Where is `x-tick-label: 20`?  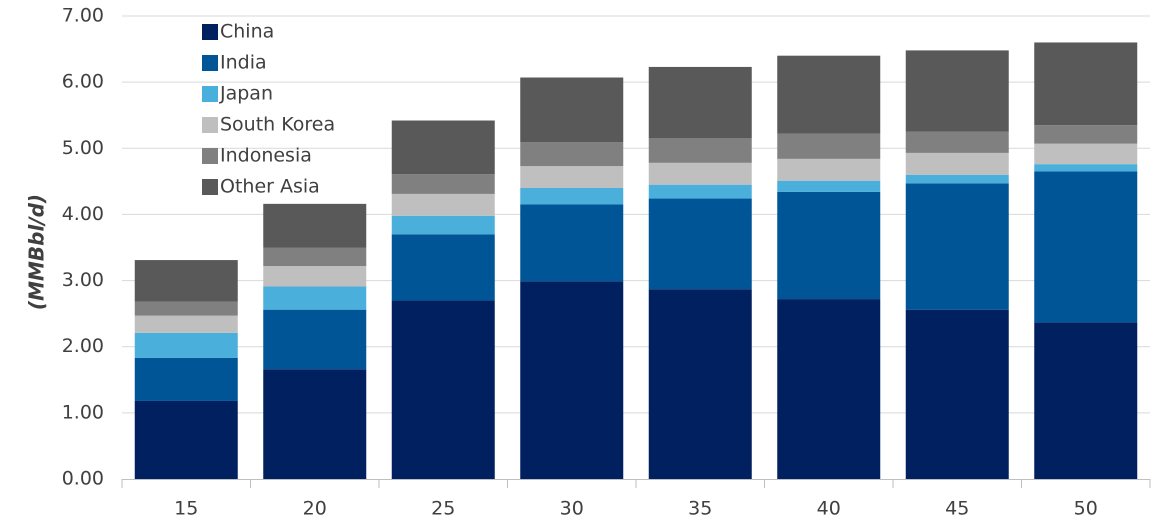
x-tick-label: 20 is located at coordinates (315, 509).